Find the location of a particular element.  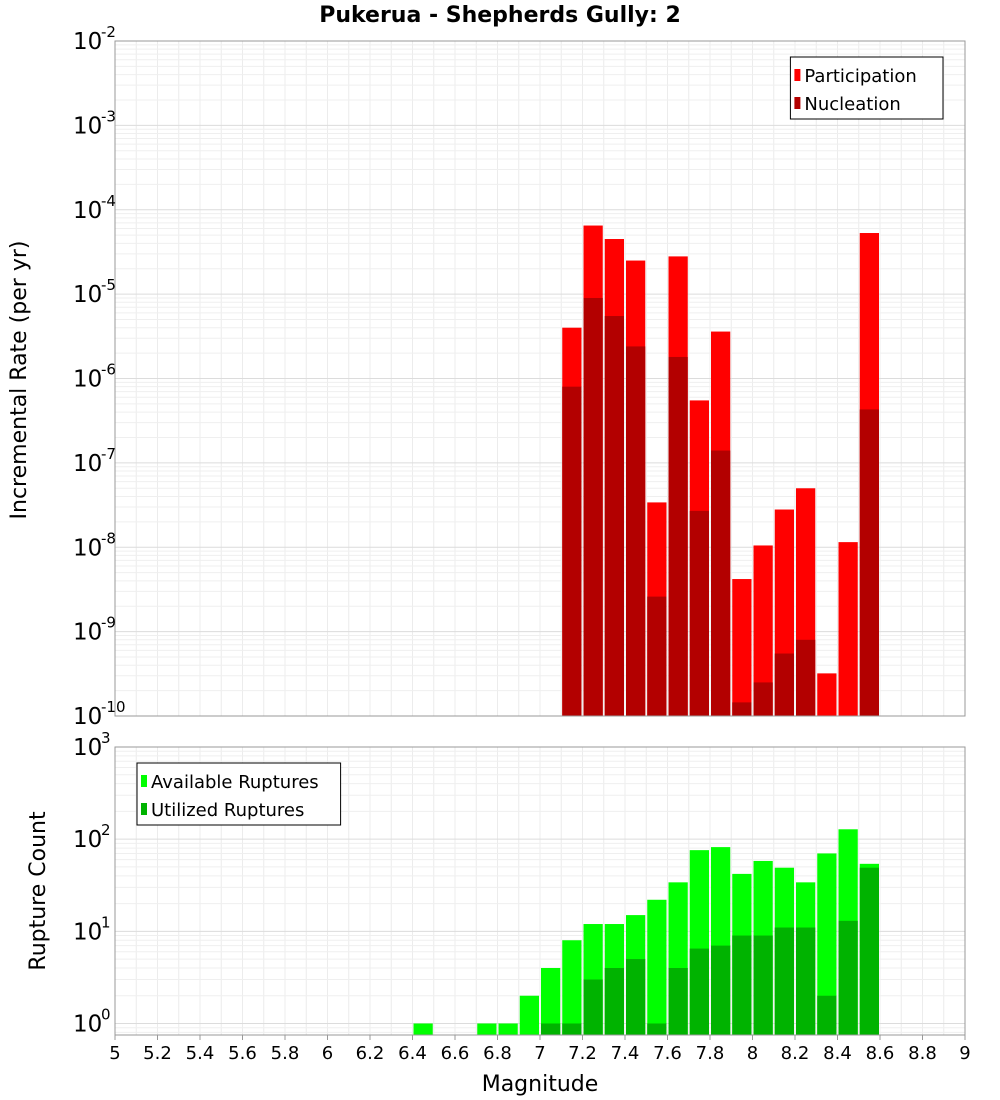

legend-label: Available Ruptures is located at coordinates (235, 782).